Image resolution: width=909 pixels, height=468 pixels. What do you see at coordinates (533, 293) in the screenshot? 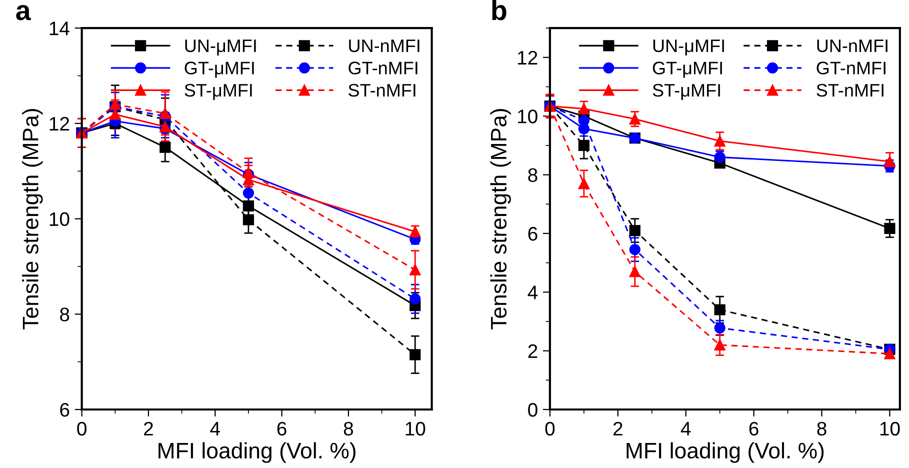
I see `y-tick-label: 4` at bounding box center [533, 293].